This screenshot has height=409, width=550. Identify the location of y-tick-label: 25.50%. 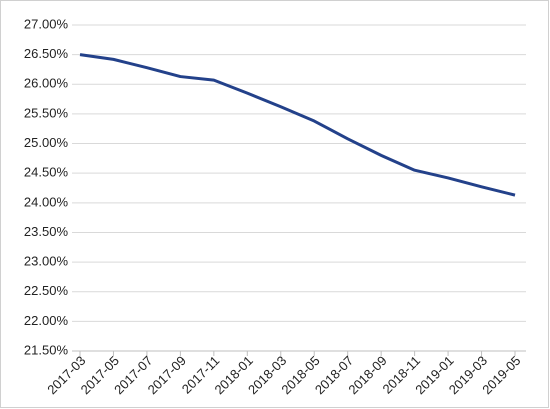
(46, 112).